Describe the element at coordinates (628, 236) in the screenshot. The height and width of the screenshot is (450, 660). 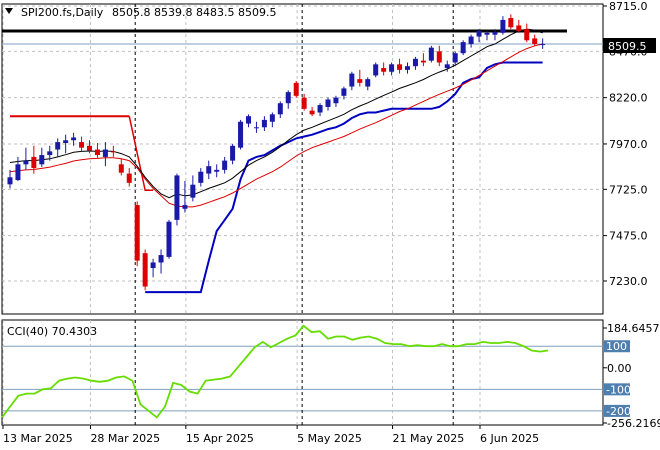
I see `price-tick-label: 7475.0` at that location.